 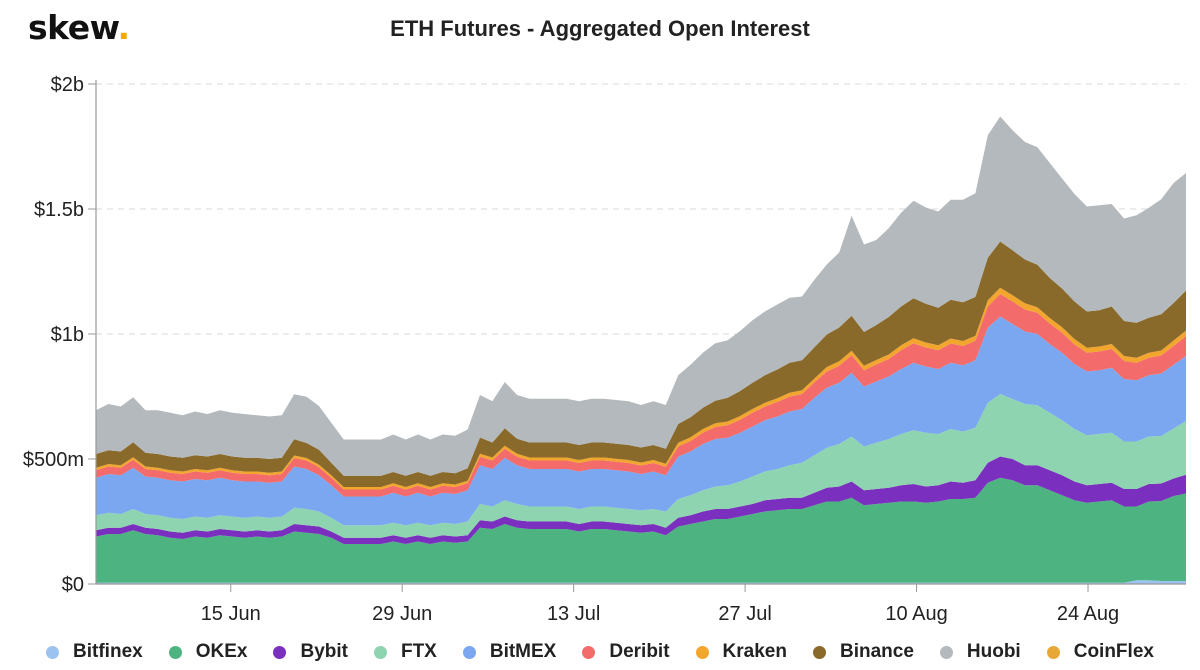 I want to click on y-tick-label: $500m, so click(x=53, y=460).